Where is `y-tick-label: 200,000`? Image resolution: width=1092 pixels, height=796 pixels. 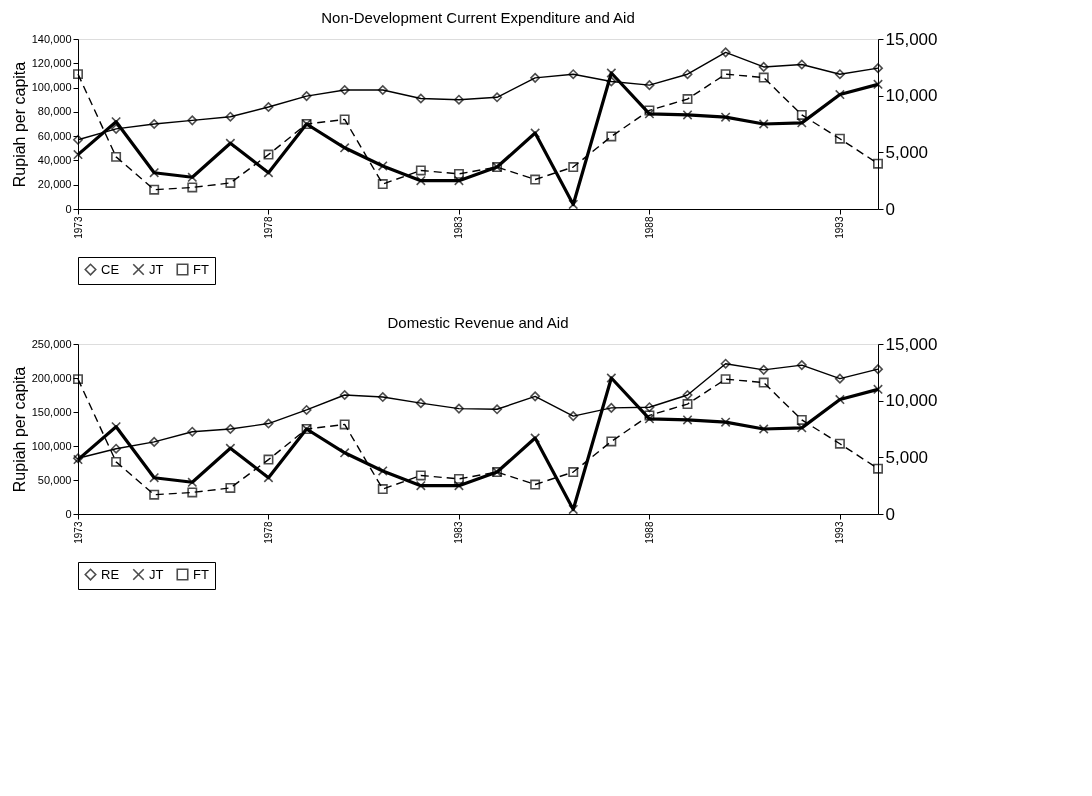
y-tick-label: 200,000 is located at coordinates (51, 377).